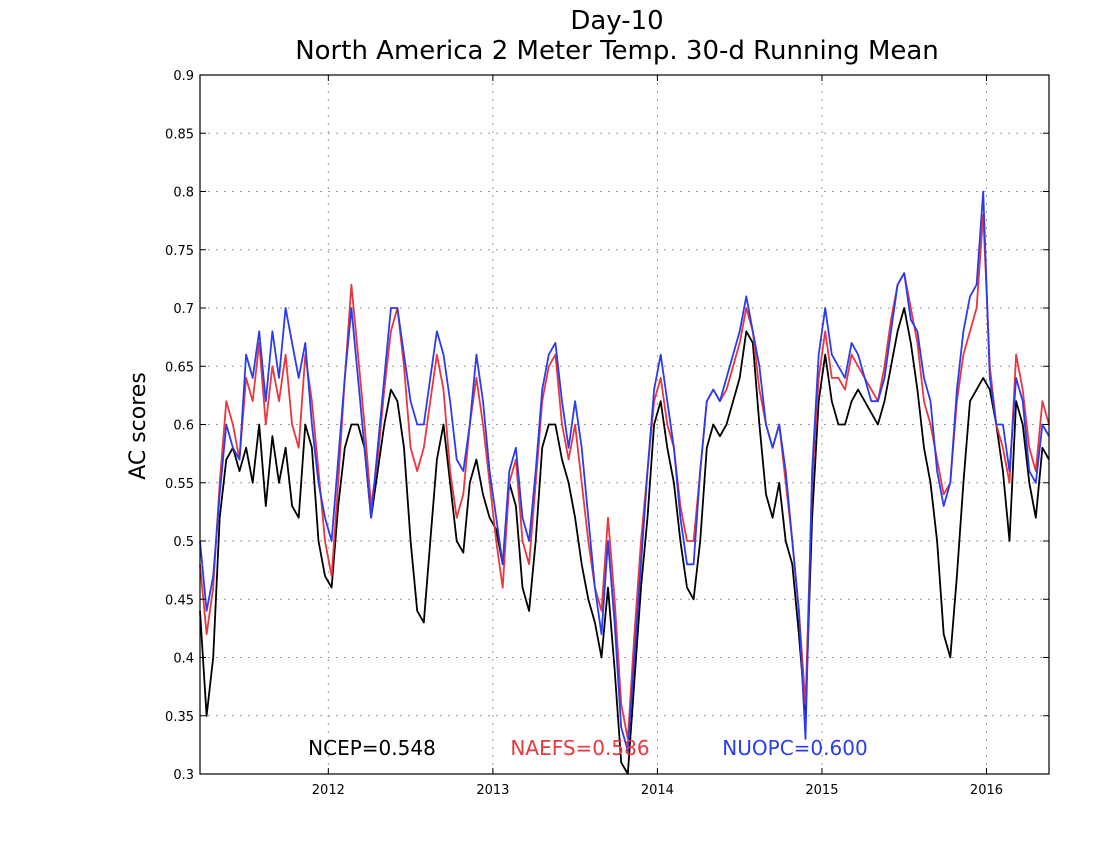 This screenshot has width=1100, height=850. What do you see at coordinates (372, 748) in the screenshot?
I see `legend-ncep: NCEP=0.548` at bounding box center [372, 748].